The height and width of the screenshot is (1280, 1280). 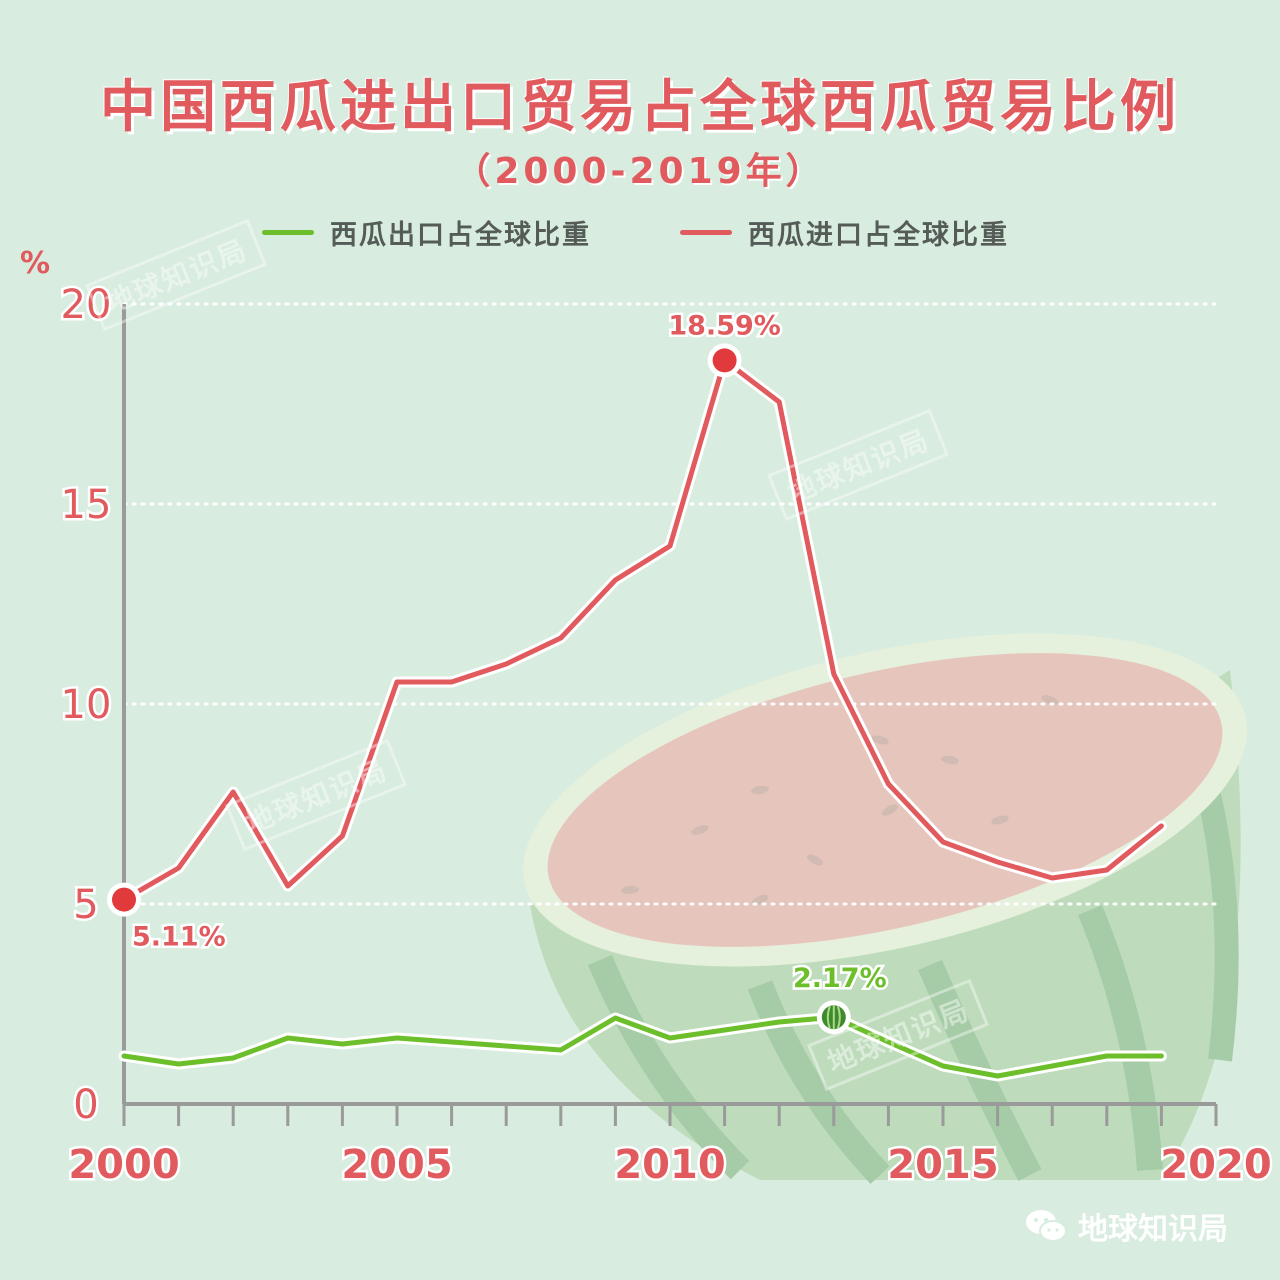 I want to click on brand: 地球知识局, so click(x=1126, y=1226).